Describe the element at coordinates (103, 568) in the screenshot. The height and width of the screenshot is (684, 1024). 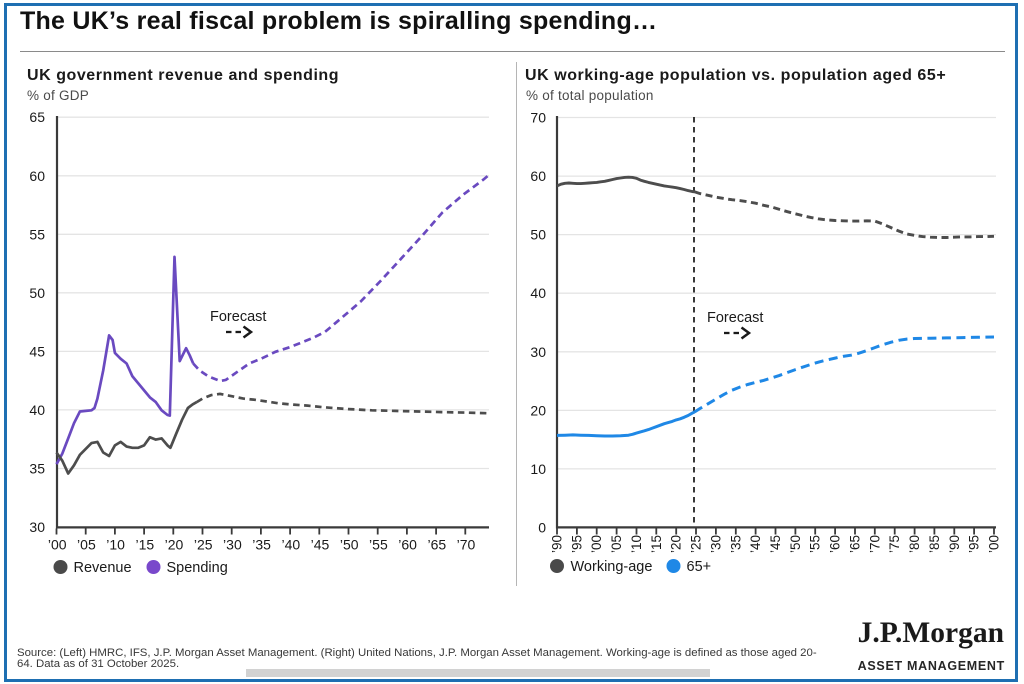
I see `svg-text: Revenue` at that location.